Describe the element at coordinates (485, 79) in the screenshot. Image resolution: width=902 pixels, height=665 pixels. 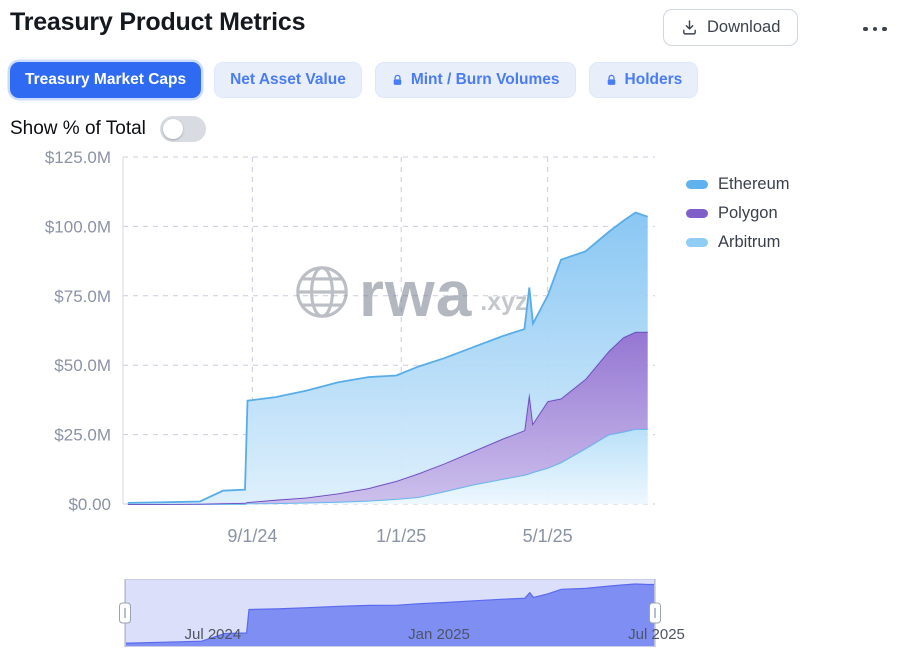
I see `tab-label: Mint / Burn Volumes` at that location.